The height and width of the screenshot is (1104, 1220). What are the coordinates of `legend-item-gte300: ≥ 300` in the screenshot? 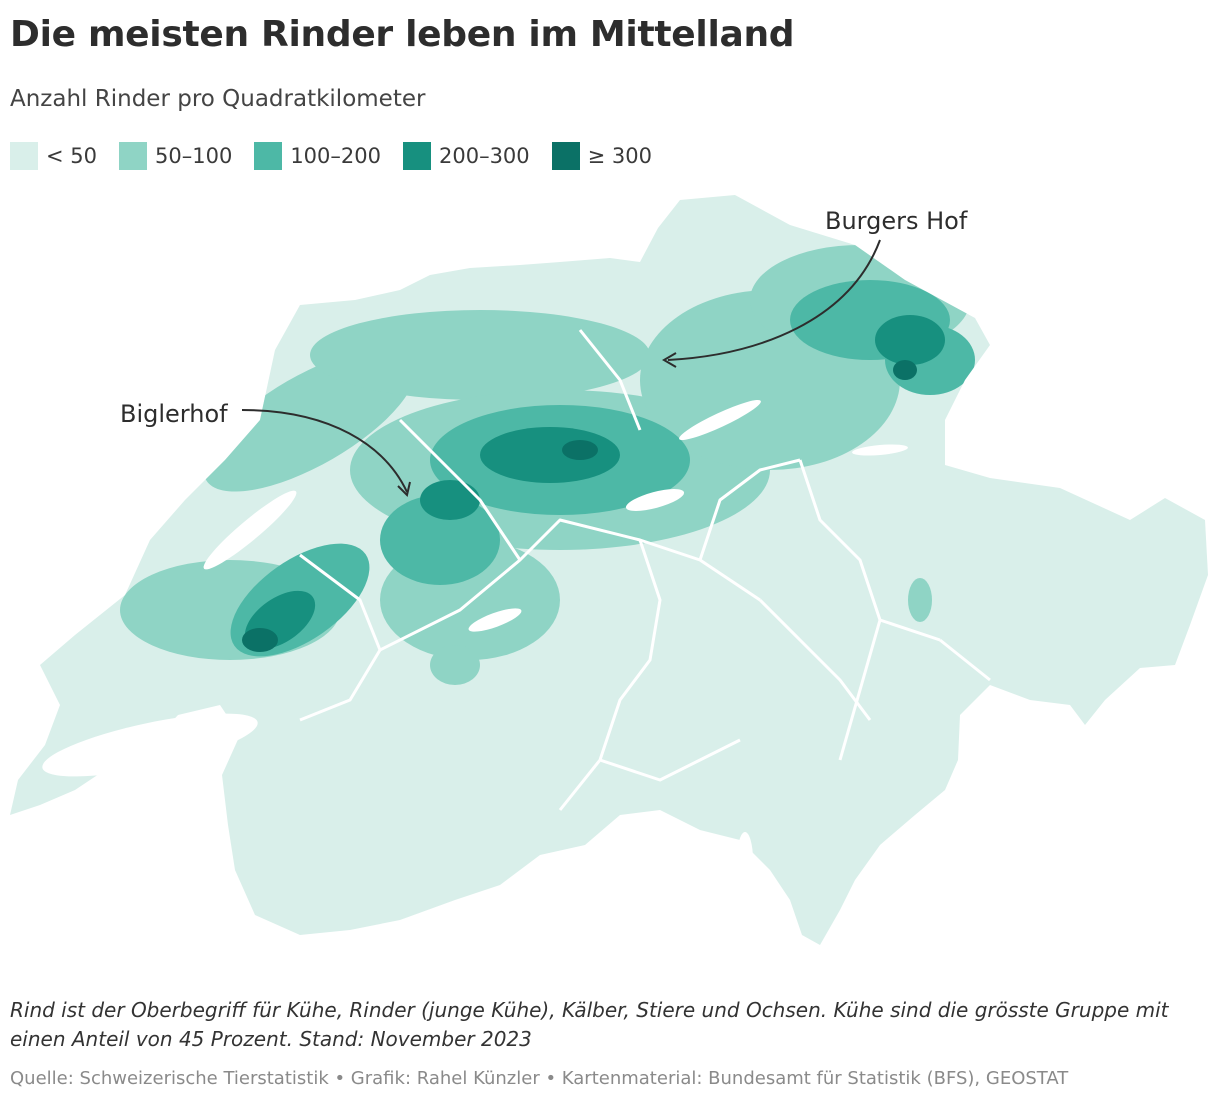 It's located at (602, 156).